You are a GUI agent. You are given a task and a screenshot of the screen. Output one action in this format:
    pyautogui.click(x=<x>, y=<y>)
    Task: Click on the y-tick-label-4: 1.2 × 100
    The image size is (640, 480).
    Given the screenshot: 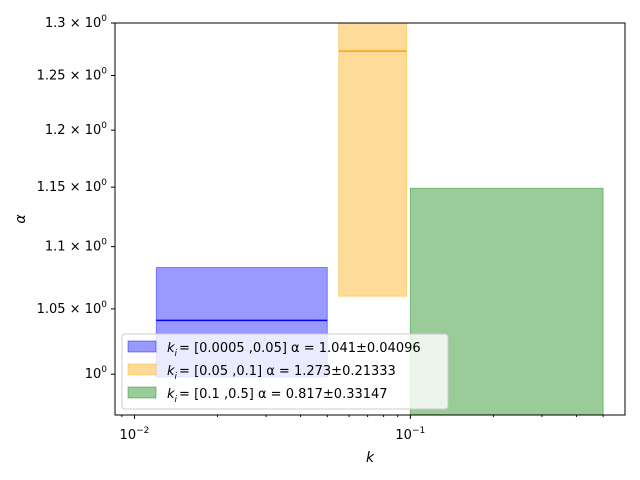 What is the action you would take?
    pyautogui.click(x=76, y=129)
    